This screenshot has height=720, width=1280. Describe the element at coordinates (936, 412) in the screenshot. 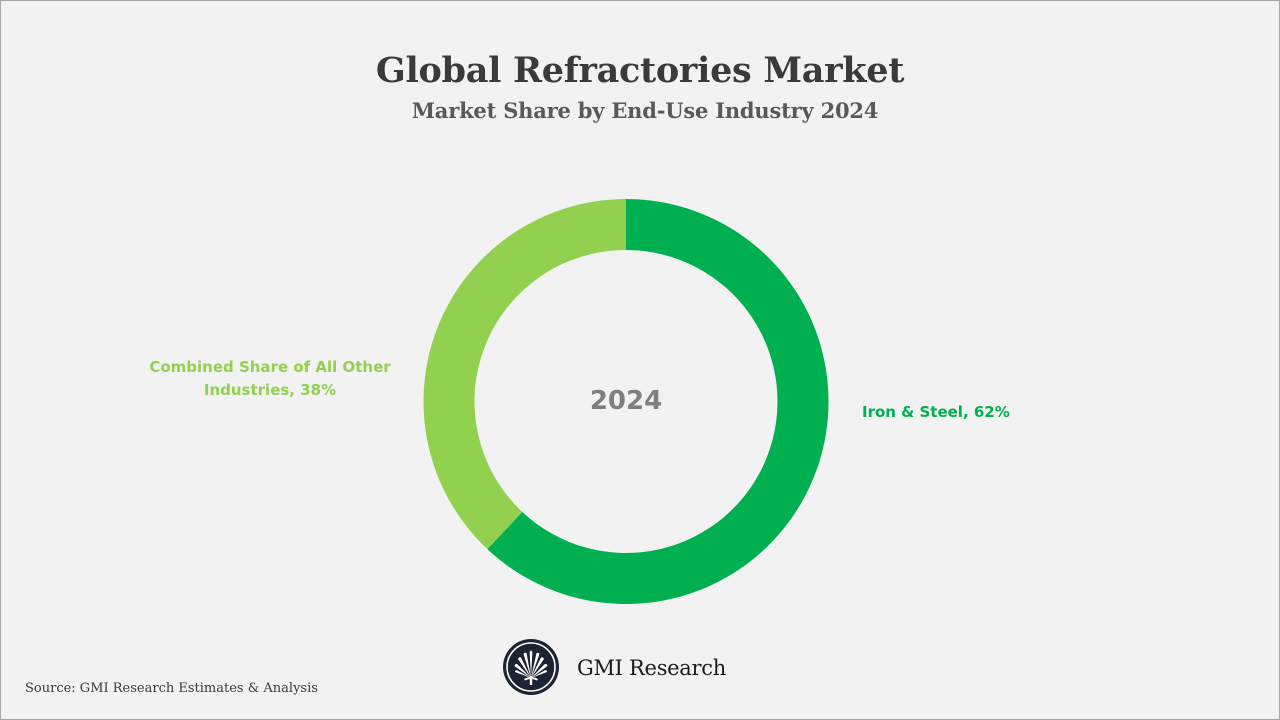

I see `data-label-iron-steel: Iron & Steel, 62%` at that location.